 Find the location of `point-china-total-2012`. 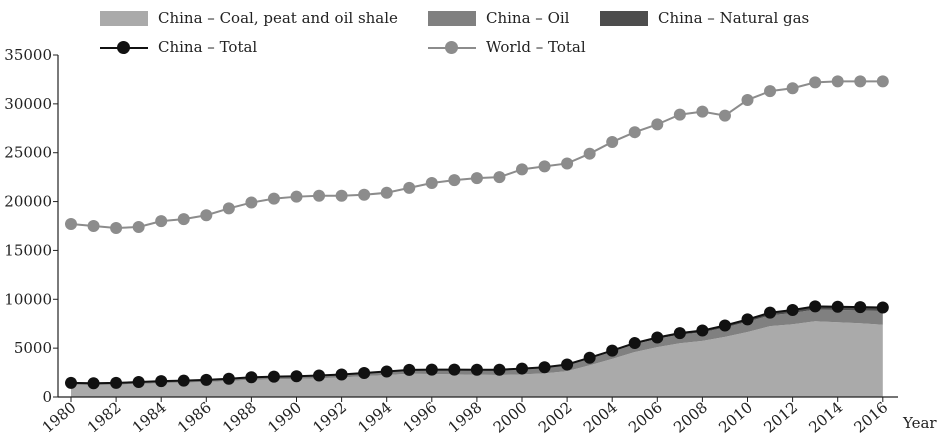

point-china-total-2012 is located at coordinates (792, 310).